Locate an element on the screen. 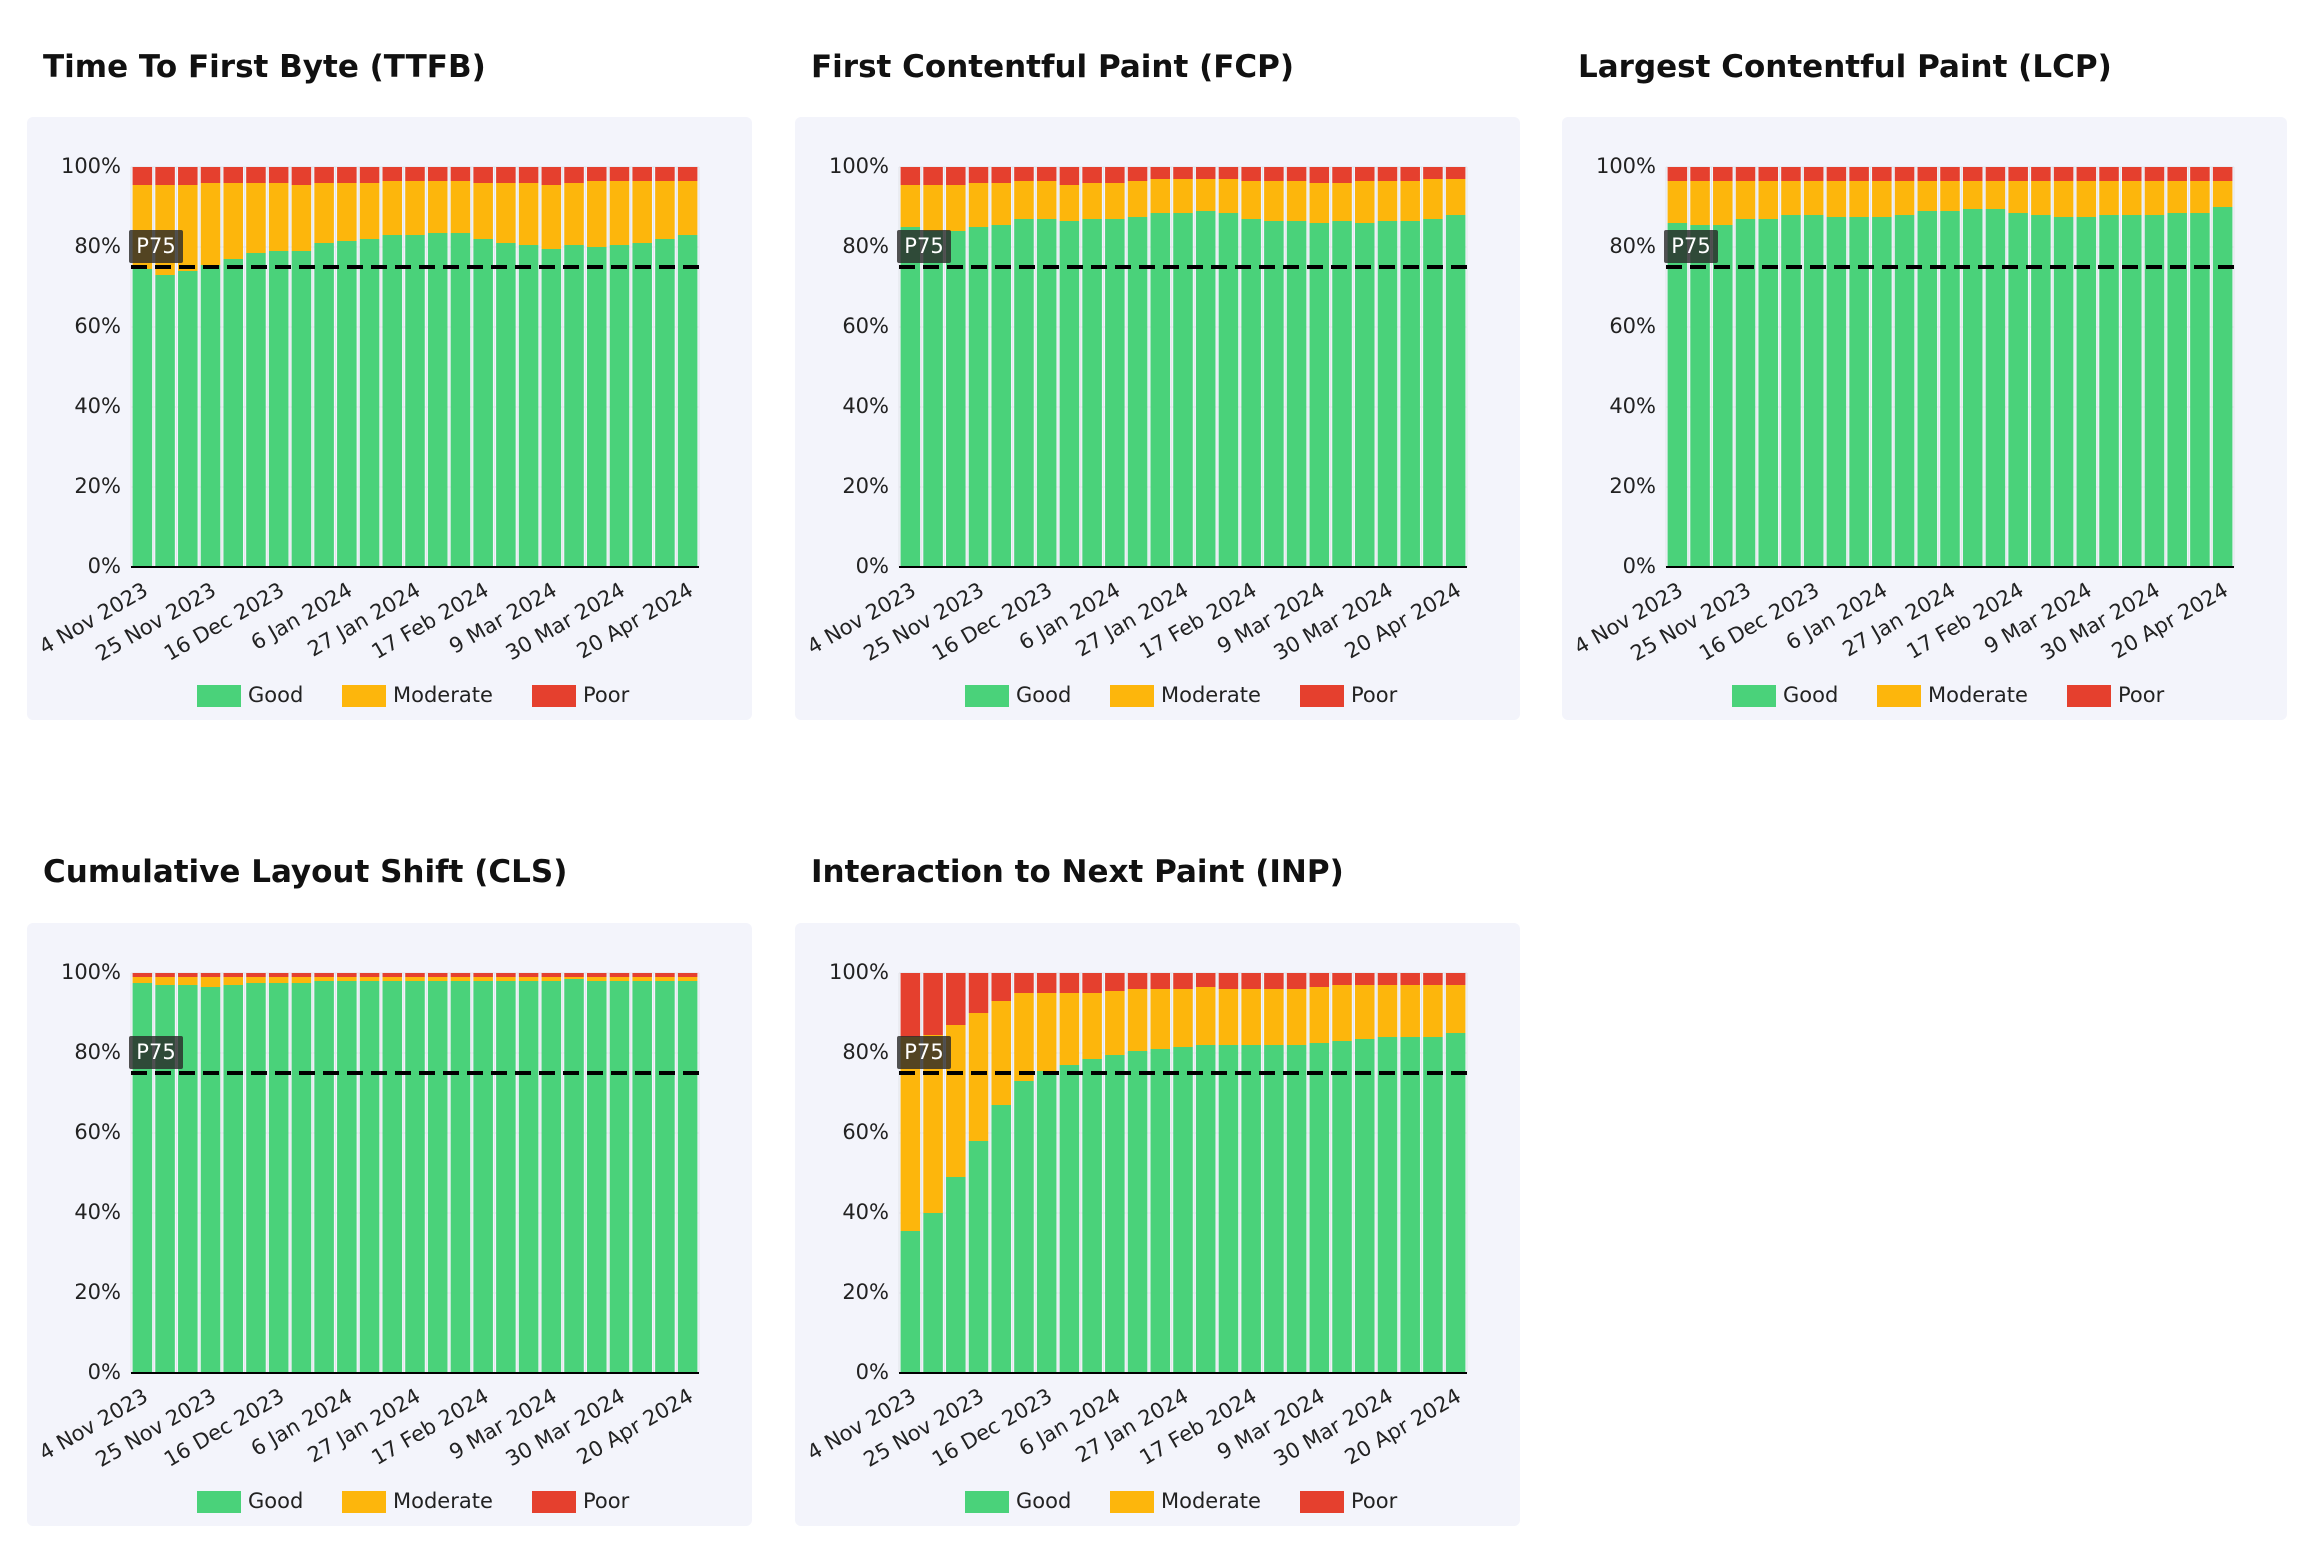 This screenshot has width=2308, height=1560. reference-label: P75 is located at coordinates (155, 246).